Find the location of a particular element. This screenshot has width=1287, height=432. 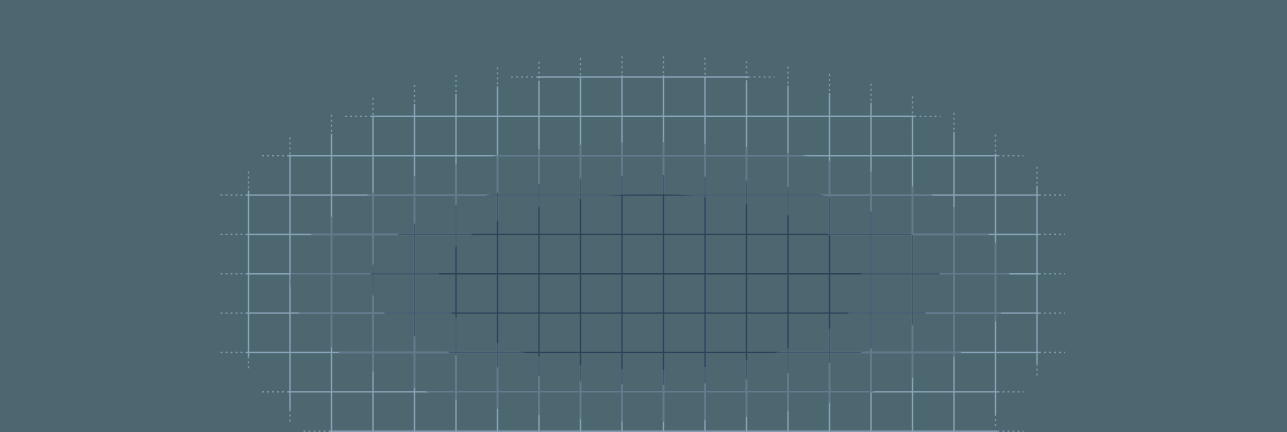

grid-lines-solid is located at coordinates (650, 282).